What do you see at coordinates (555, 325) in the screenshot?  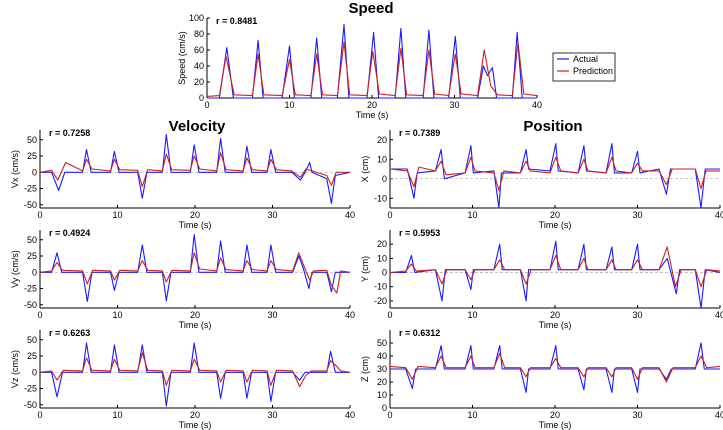 I see `chart-4-xlabel: Time (s)` at bounding box center [555, 325].